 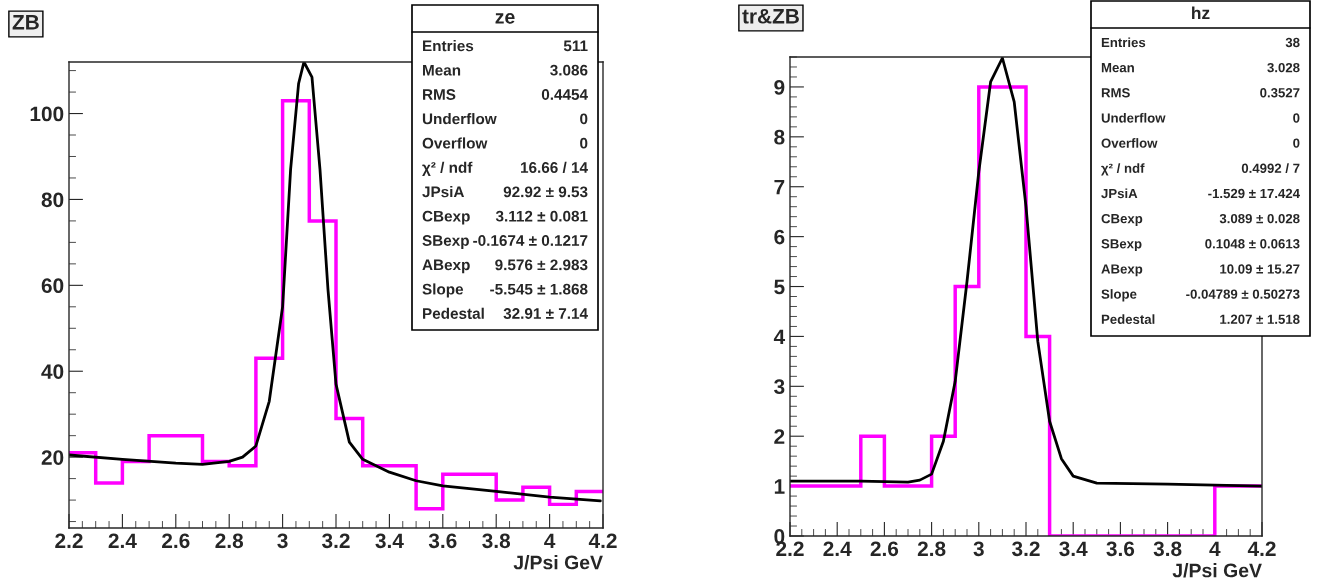 I want to click on y-tick-label: 40, so click(x=52, y=371).